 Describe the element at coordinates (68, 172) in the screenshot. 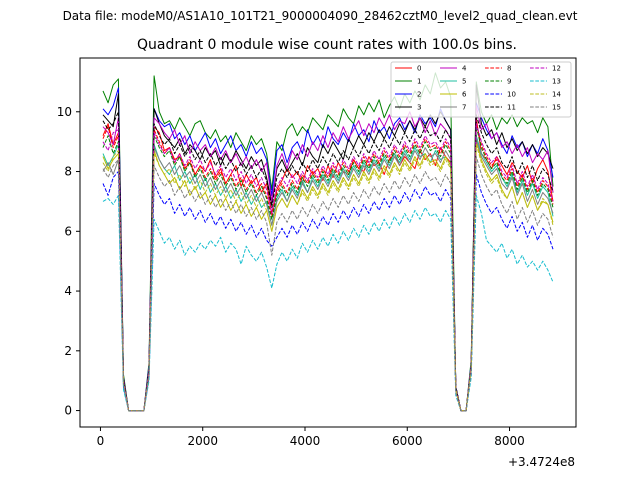

I see `y-tick-label: 8` at that location.